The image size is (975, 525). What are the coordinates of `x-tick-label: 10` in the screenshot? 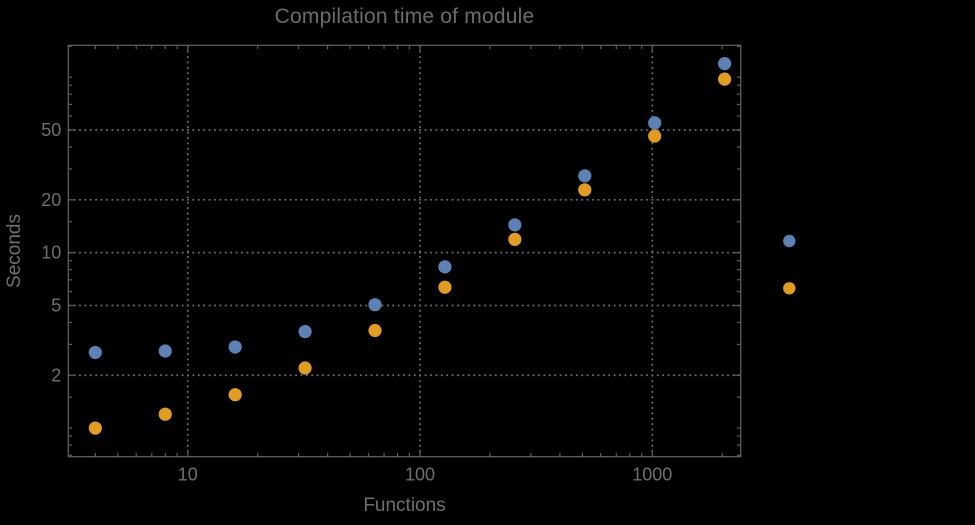 It's located at (188, 475).